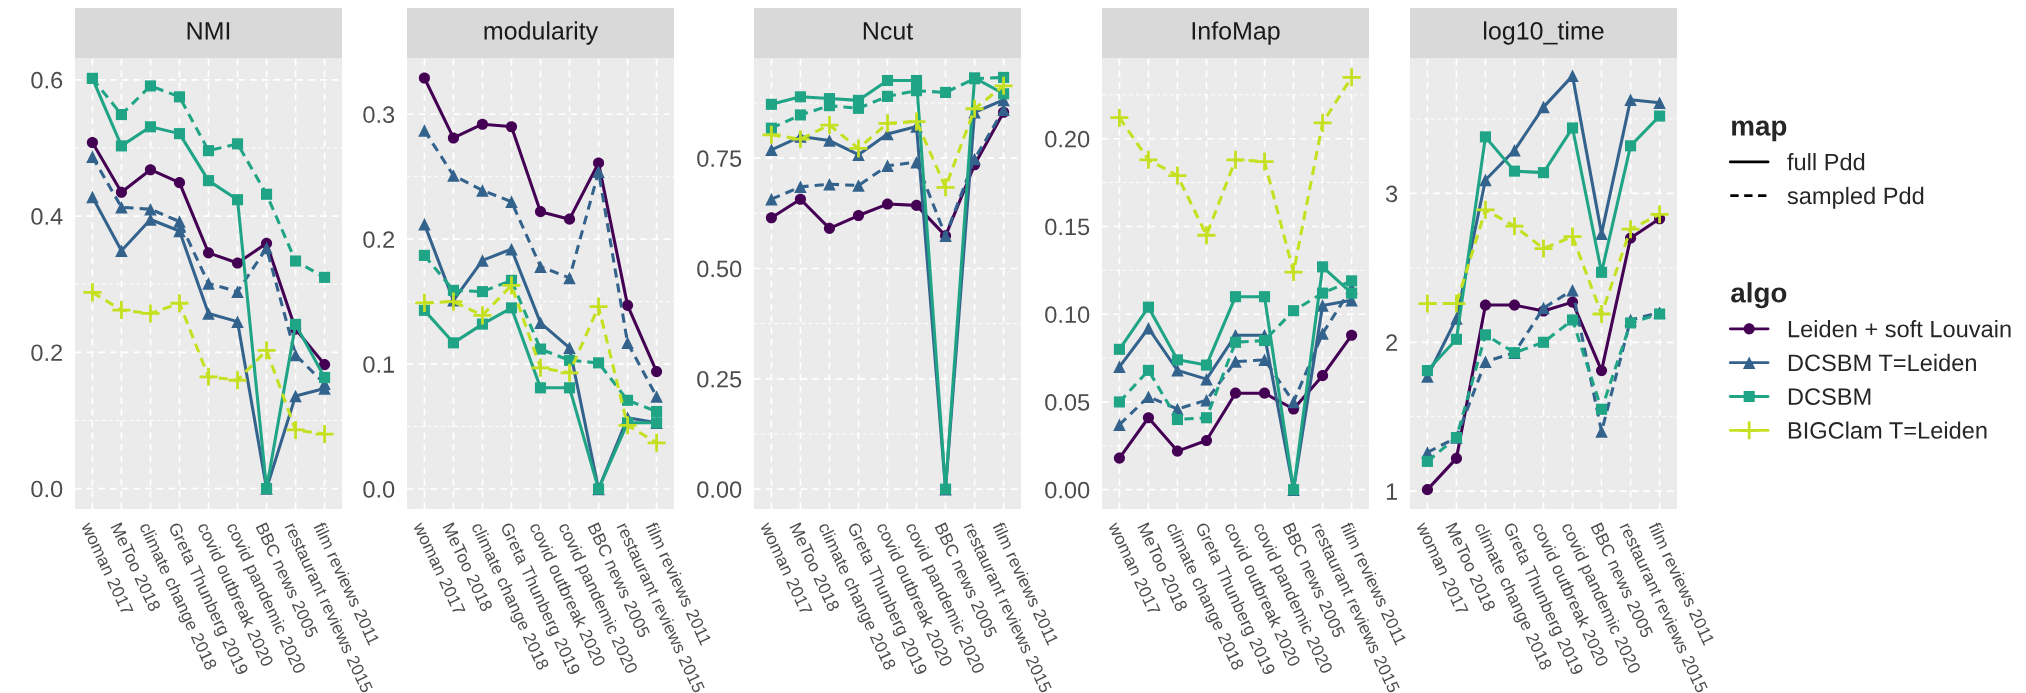 The image size is (2026, 693). I want to click on y-tick-label: 0.1, so click(379, 364).